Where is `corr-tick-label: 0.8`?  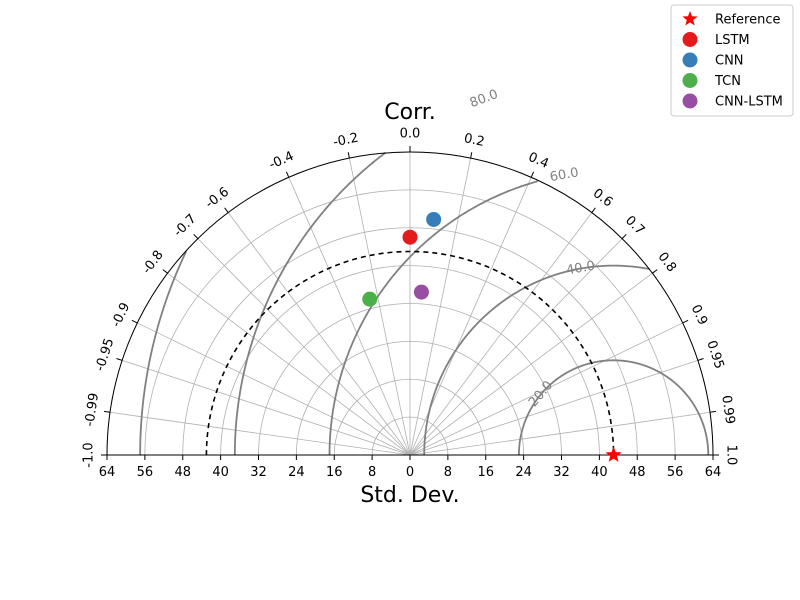
corr-tick-label: 0.8 is located at coordinates (667, 263).